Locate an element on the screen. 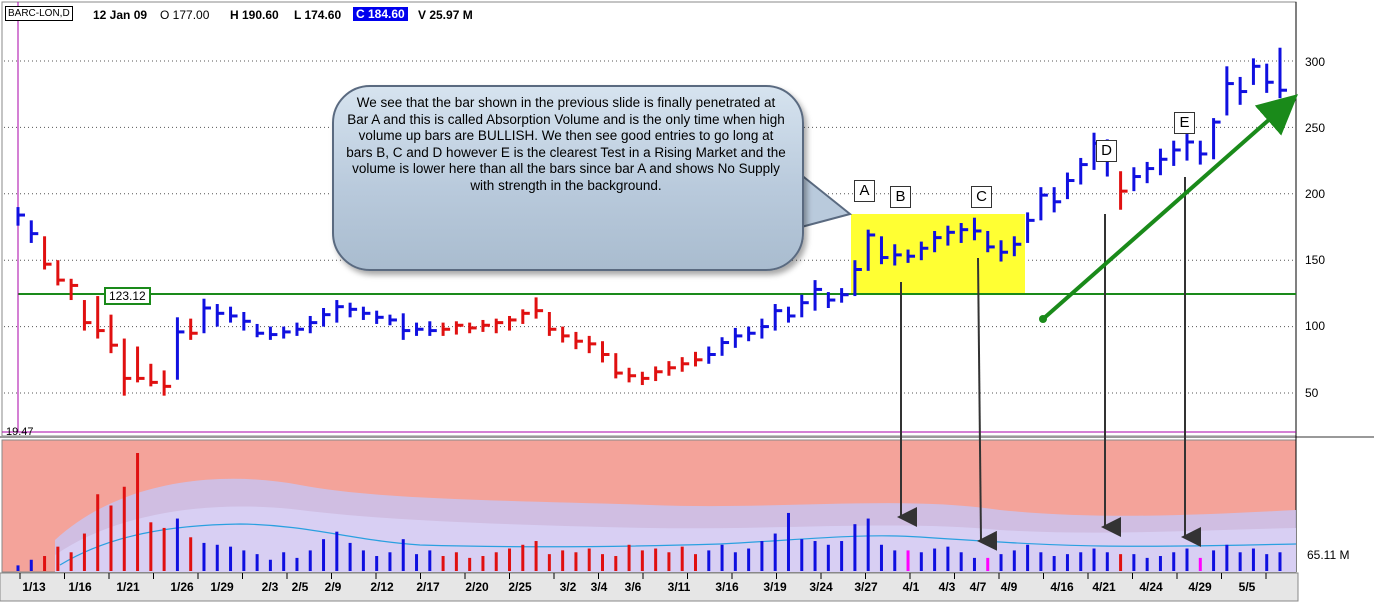 Image resolution: width=1374 pixels, height=603 pixels. symbol-box: BARC-LON,D is located at coordinates (39, 13).